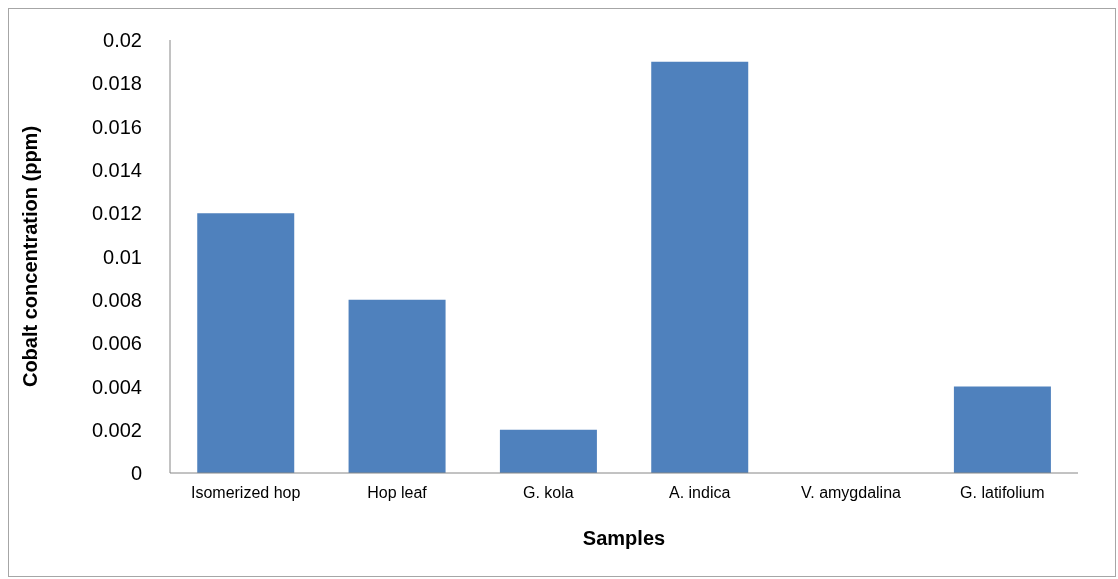 This screenshot has width=1118, height=579. What do you see at coordinates (30, 256) in the screenshot?
I see `y-axis-title: Cobalt concentration (ppm)` at bounding box center [30, 256].